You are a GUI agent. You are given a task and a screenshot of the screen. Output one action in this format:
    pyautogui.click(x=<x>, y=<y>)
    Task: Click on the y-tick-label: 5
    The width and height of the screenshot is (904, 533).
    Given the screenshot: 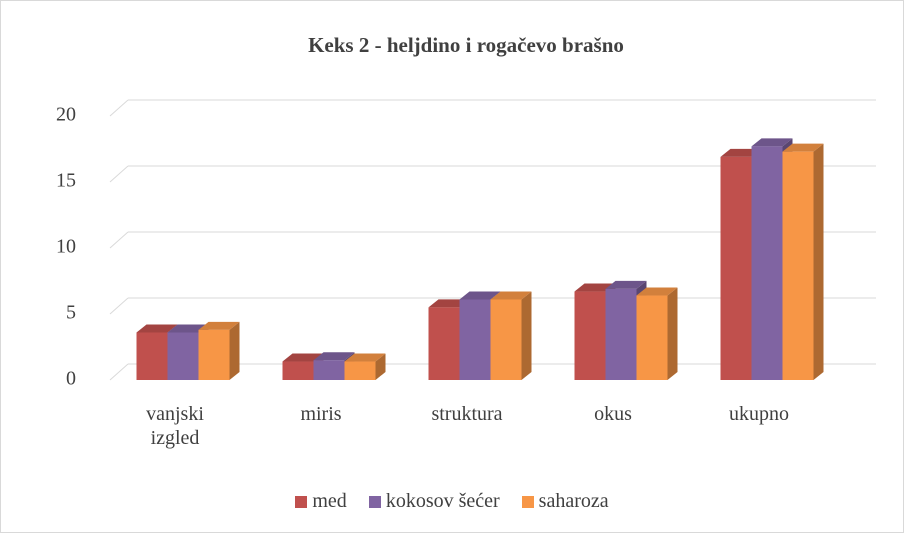 What is the action you would take?
    pyautogui.click(x=71, y=313)
    